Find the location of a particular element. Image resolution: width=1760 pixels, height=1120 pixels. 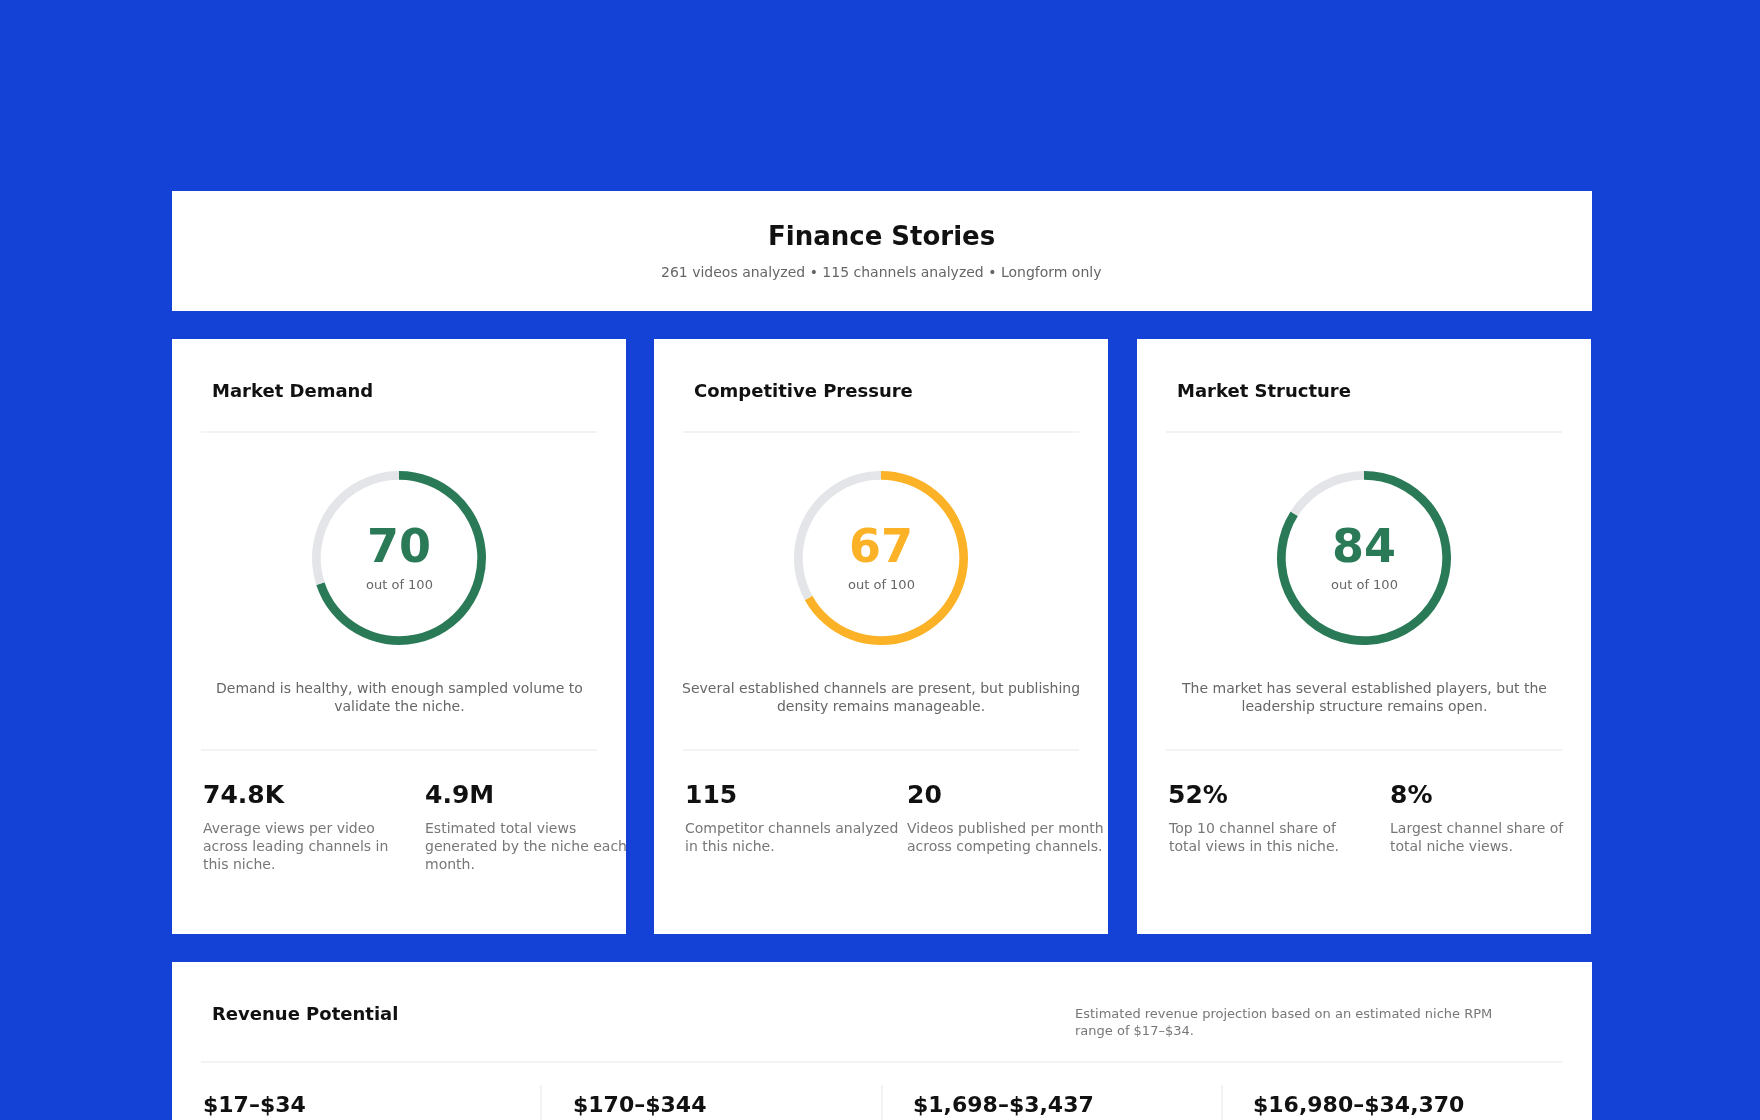

chart-title: Competitive Pressure is located at coordinates (803, 390).